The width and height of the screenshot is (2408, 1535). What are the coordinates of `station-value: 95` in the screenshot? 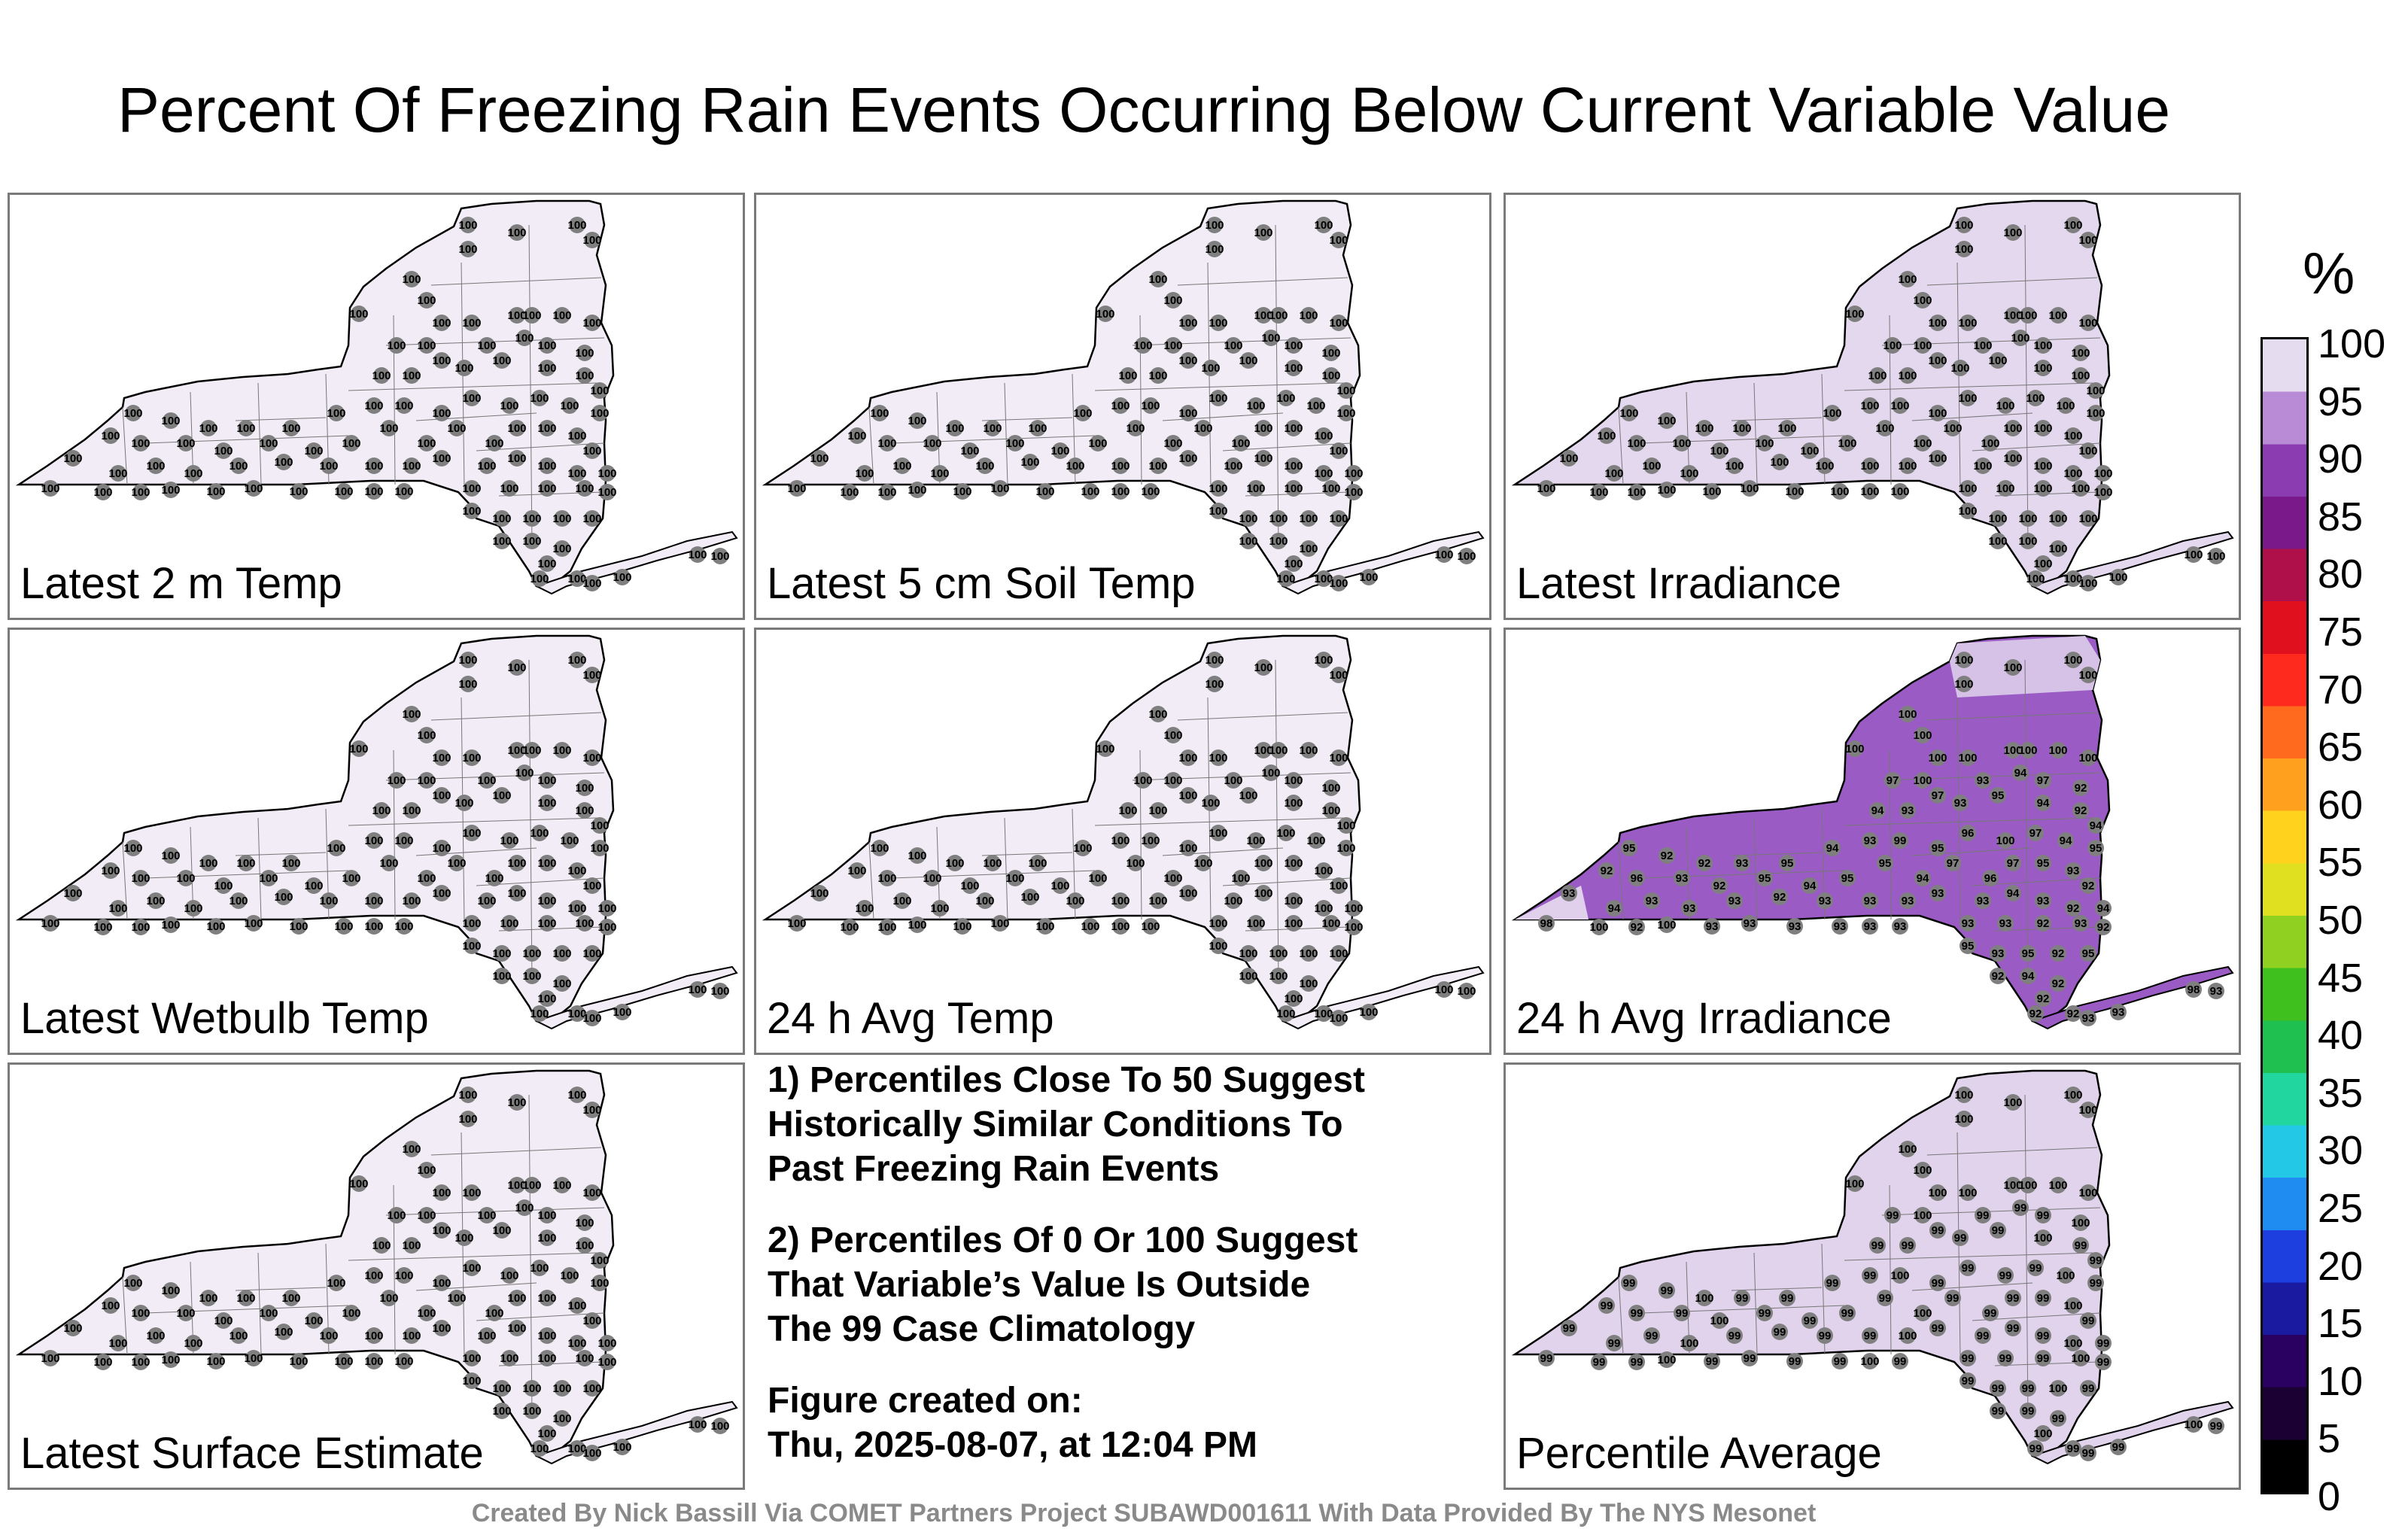 It's located at (2043, 863).